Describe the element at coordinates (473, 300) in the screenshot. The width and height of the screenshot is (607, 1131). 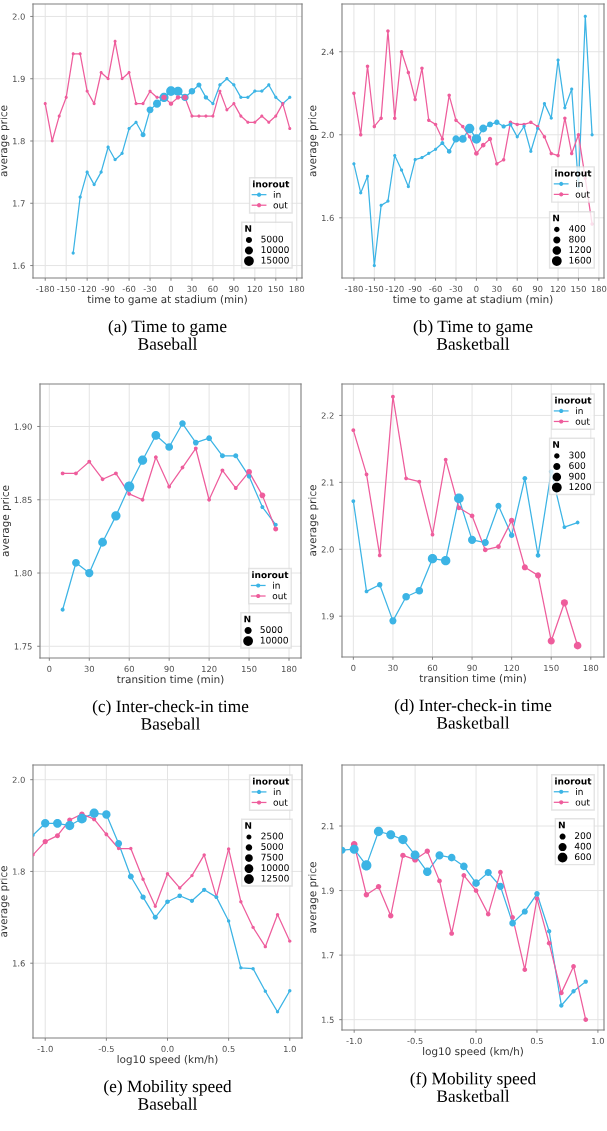
I see `x-axis-title: time to game at stadium (min)` at that location.